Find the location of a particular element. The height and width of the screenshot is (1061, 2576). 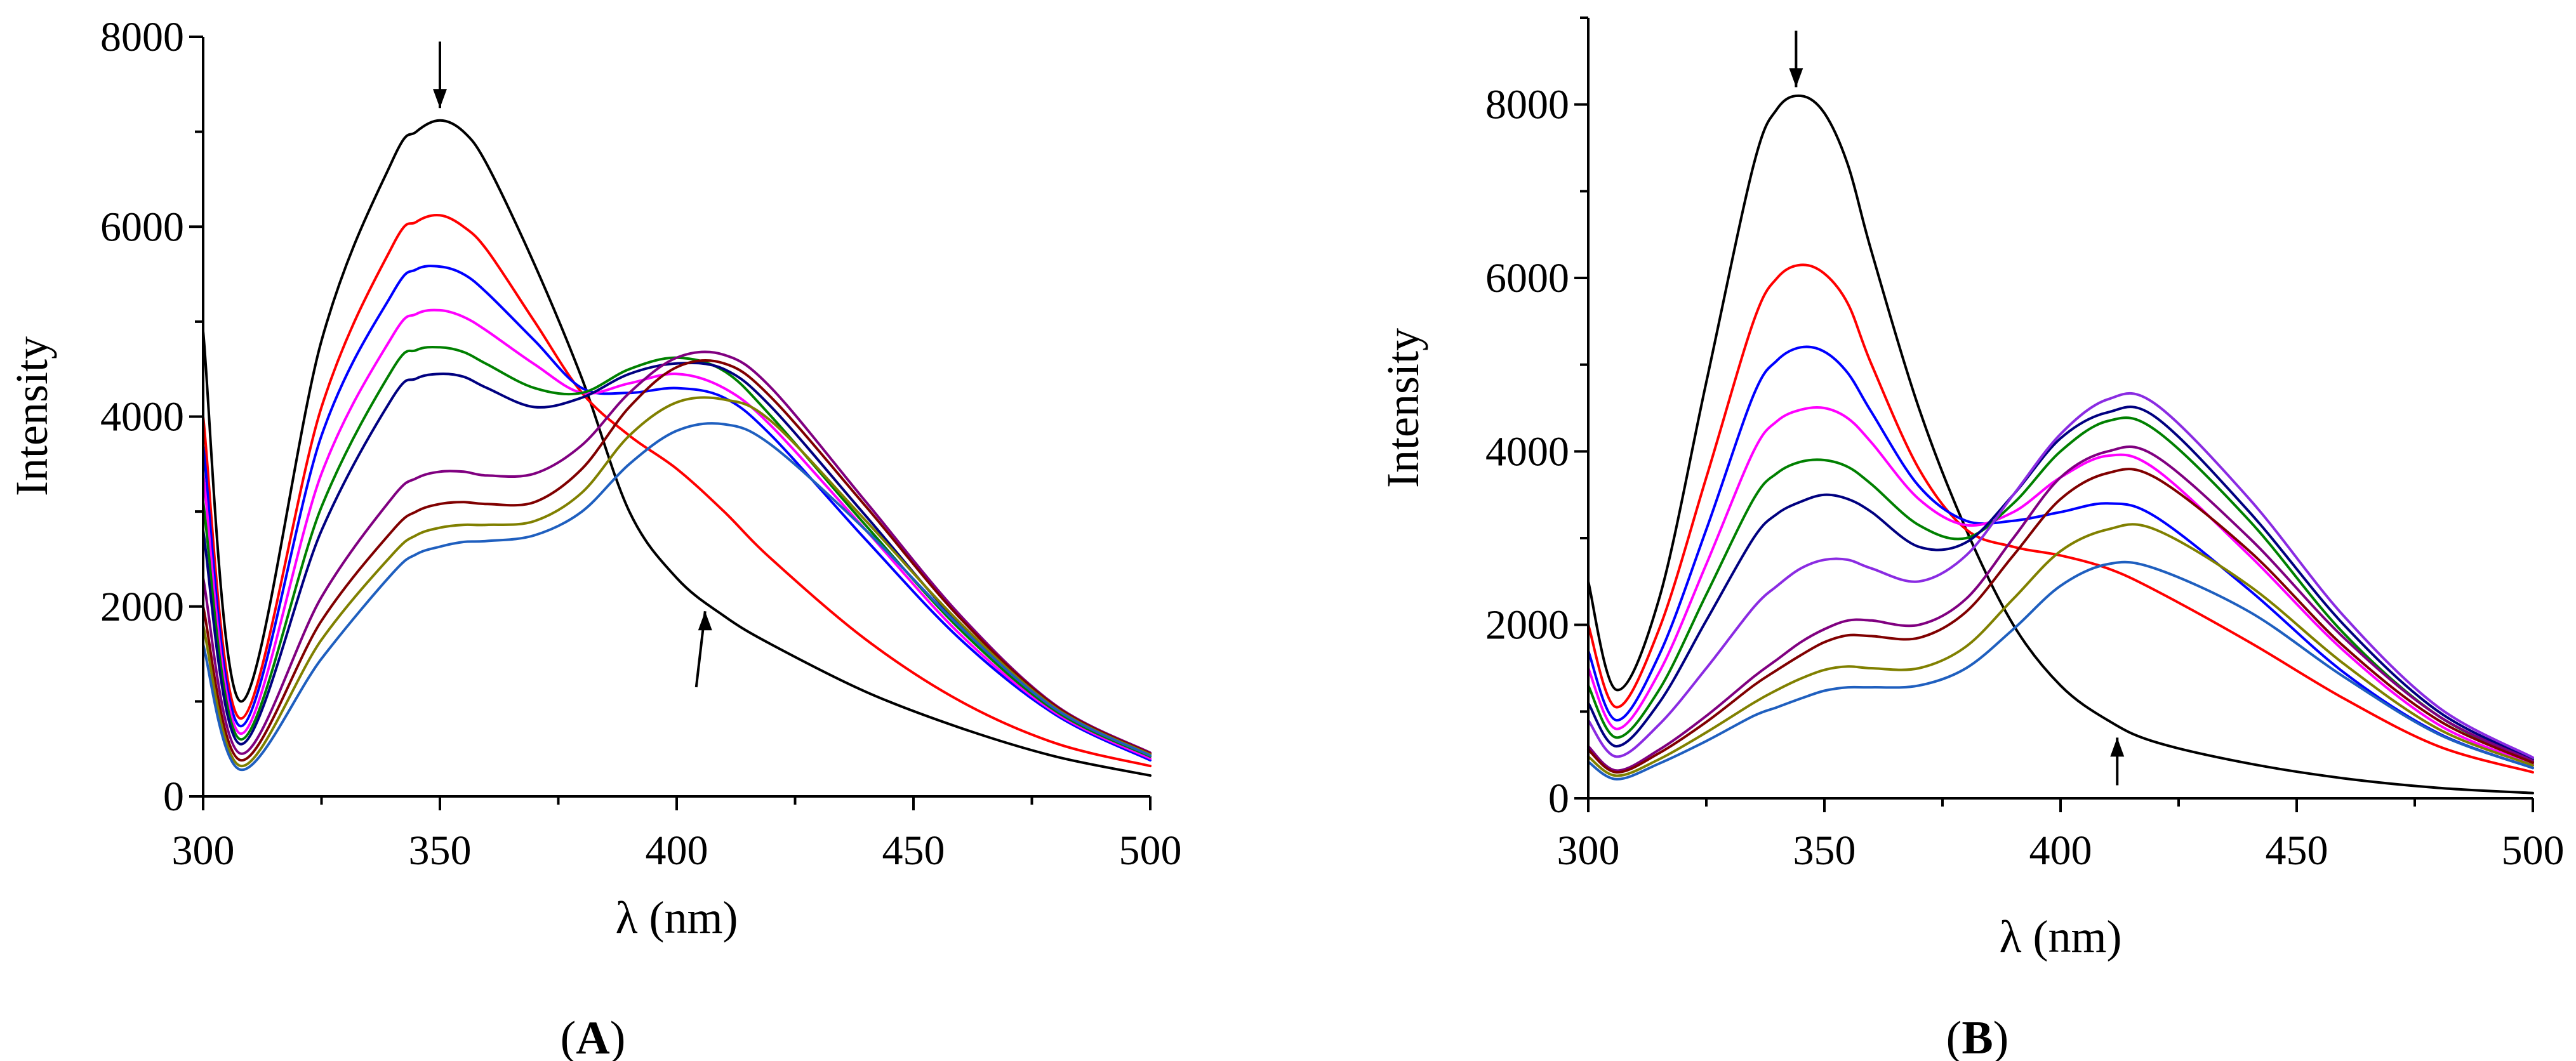

panel-a-annotations is located at coordinates (572, 364).